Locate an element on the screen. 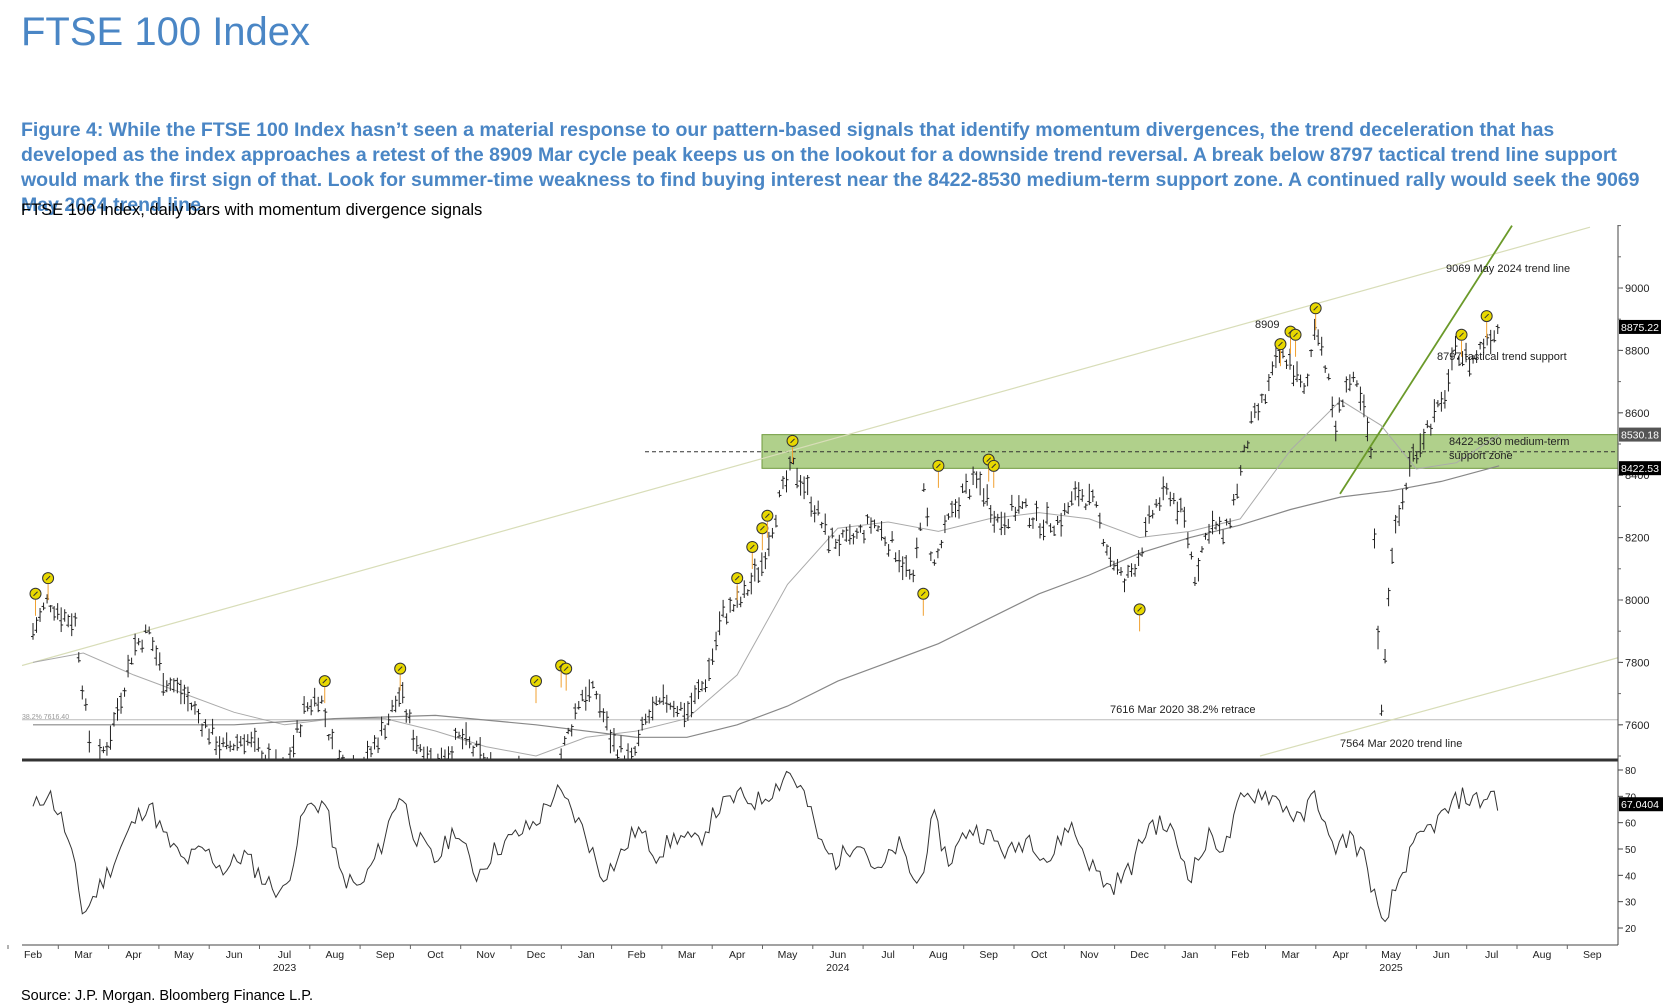  x-month-label: Jan is located at coordinates (586, 955).